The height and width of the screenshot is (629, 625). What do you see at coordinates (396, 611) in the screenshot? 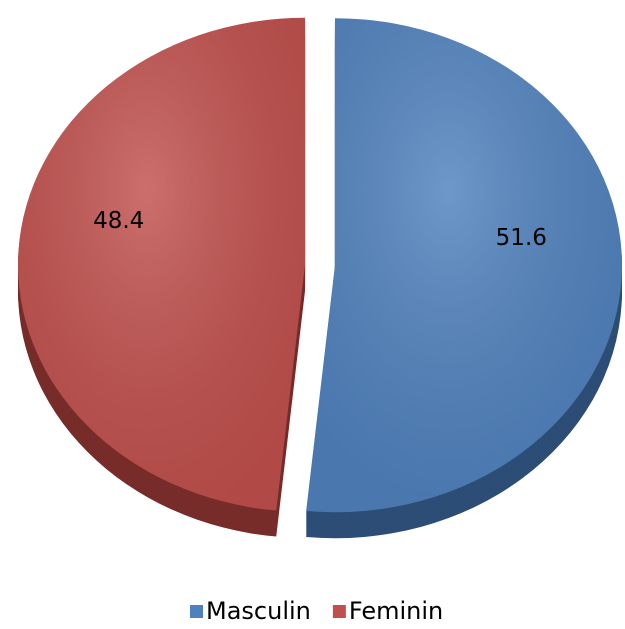
I see `legend-label: Feminin` at bounding box center [396, 611].